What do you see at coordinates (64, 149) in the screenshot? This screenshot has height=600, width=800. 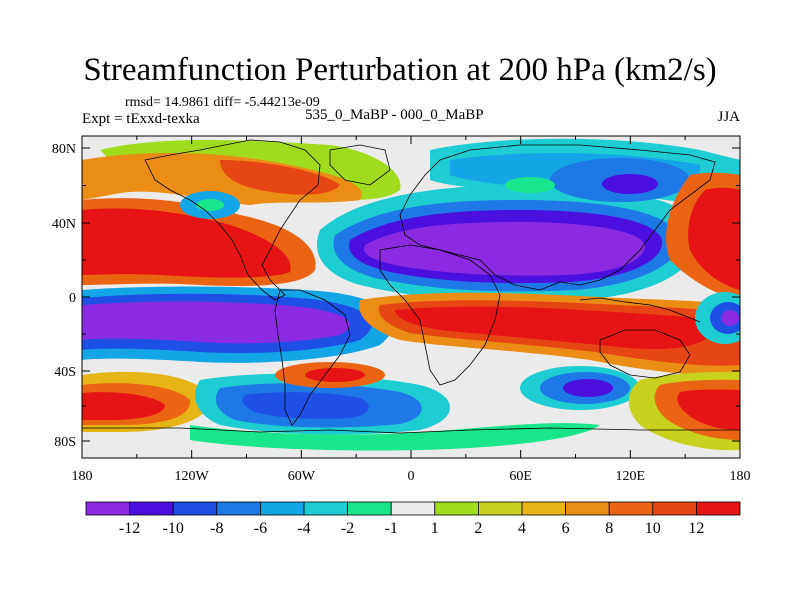 I see `lat-tick-label: 80N` at bounding box center [64, 149].